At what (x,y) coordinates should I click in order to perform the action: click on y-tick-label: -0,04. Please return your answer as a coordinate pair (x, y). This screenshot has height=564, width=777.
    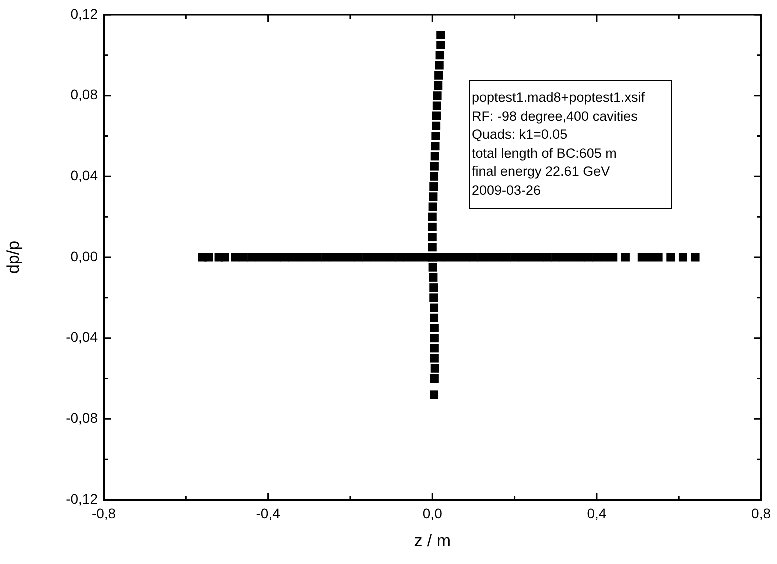
    Looking at the image, I should click on (82, 337).